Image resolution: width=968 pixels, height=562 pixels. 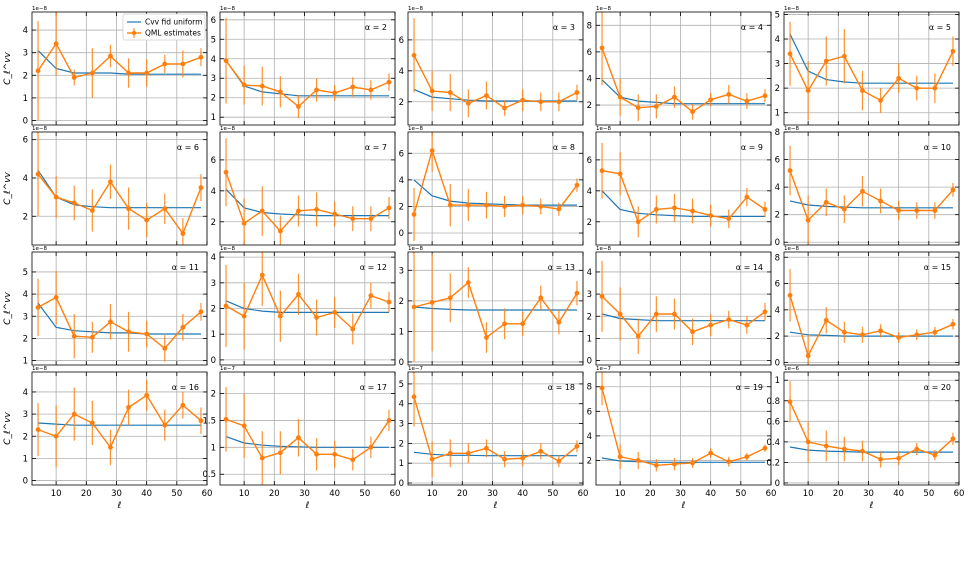 I want to click on y-tick-label-3: 2, so click(x=213, y=395).